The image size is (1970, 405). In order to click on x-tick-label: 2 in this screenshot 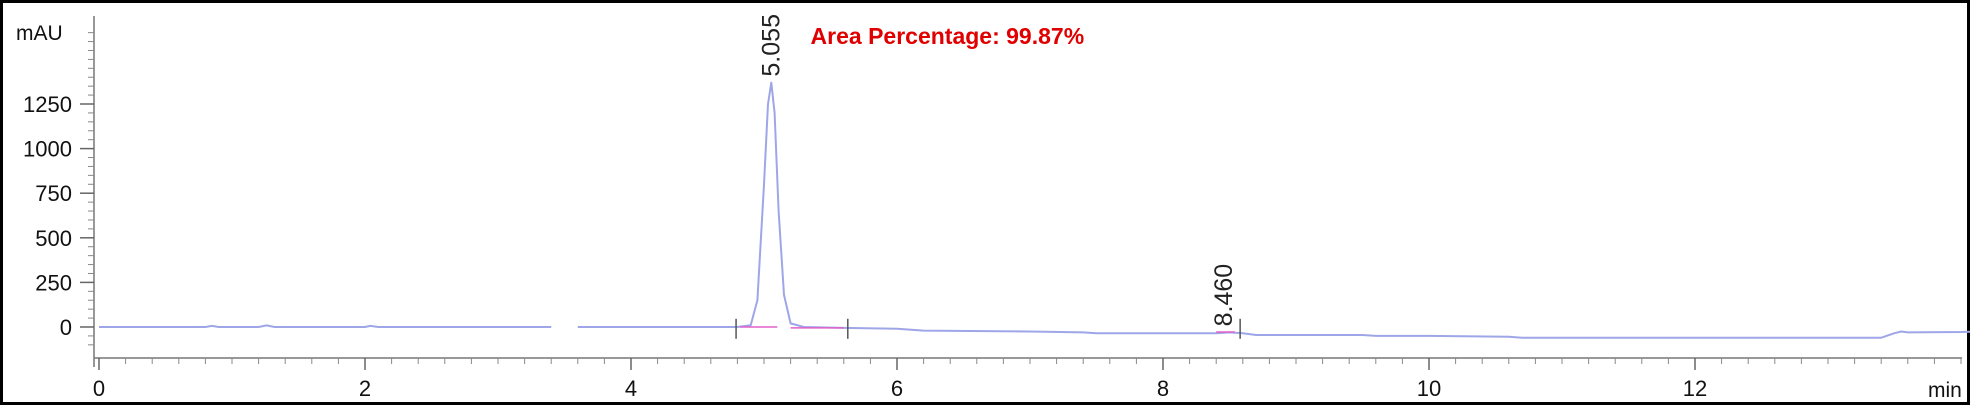, I will do `click(365, 388)`.